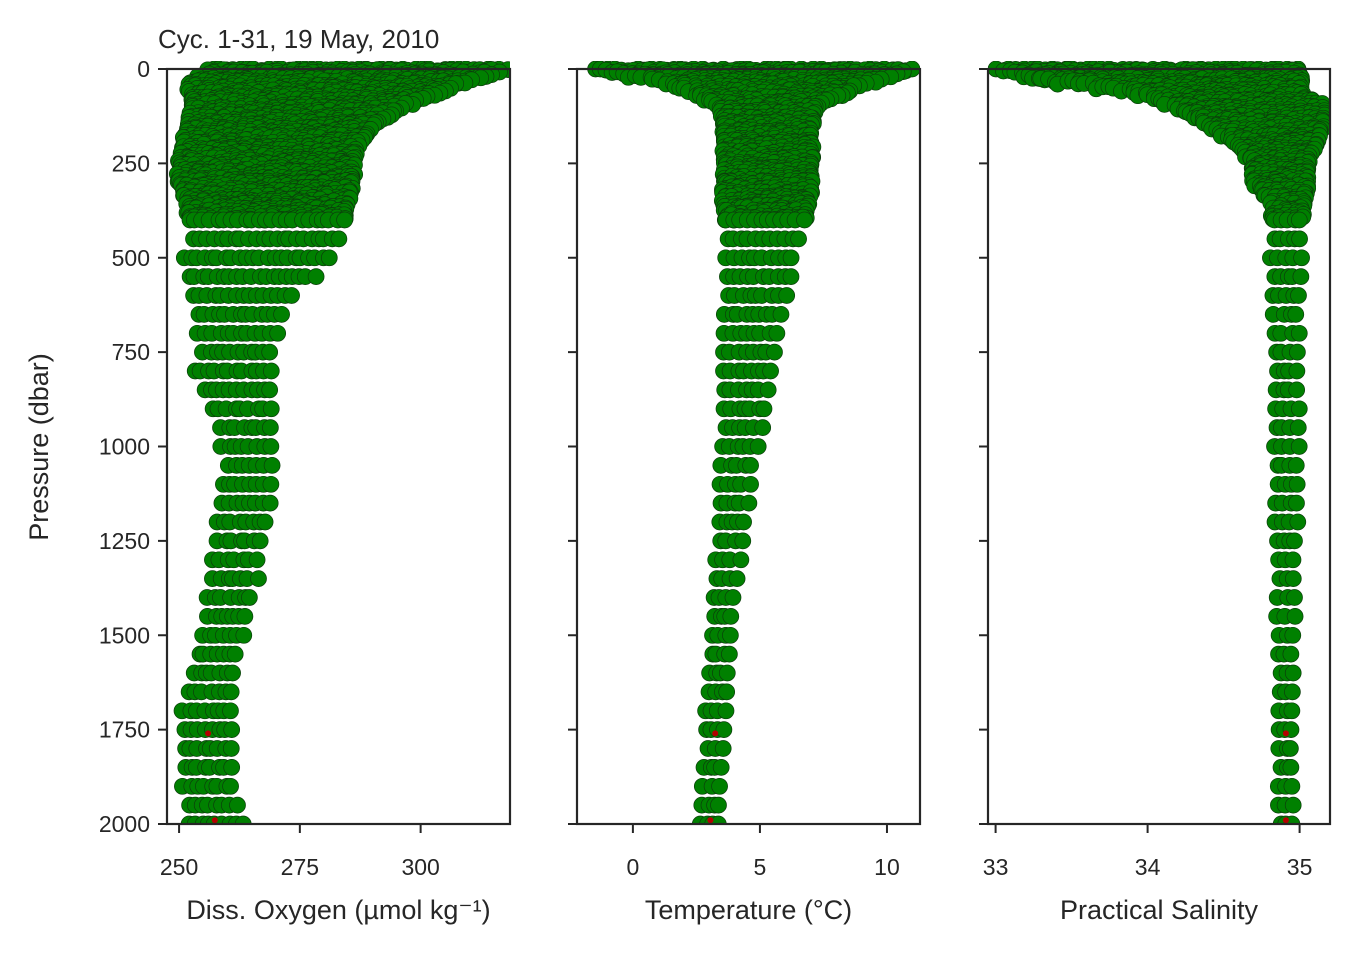 The width and height of the screenshot is (1354, 962). What do you see at coordinates (996, 867) in the screenshot?
I see `x-tick-label: 33` at bounding box center [996, 867].